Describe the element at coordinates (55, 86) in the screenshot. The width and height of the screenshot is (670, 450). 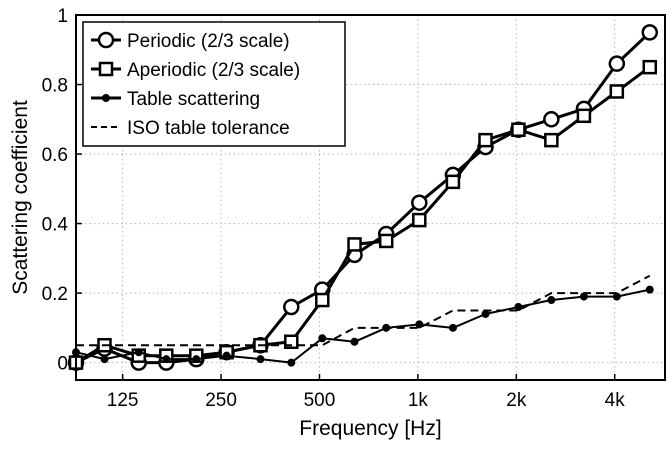
I see `y-tick-label: 0.8` at that location.